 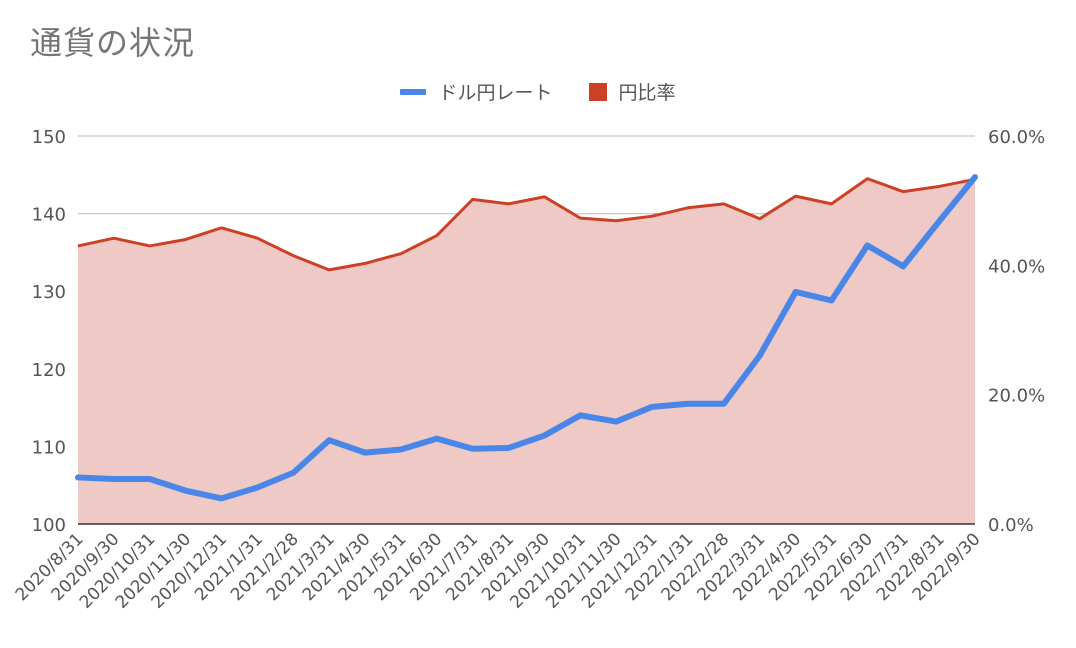 I want to click on legend-label-rate: ドル円レート, so click(x=495, y=93).